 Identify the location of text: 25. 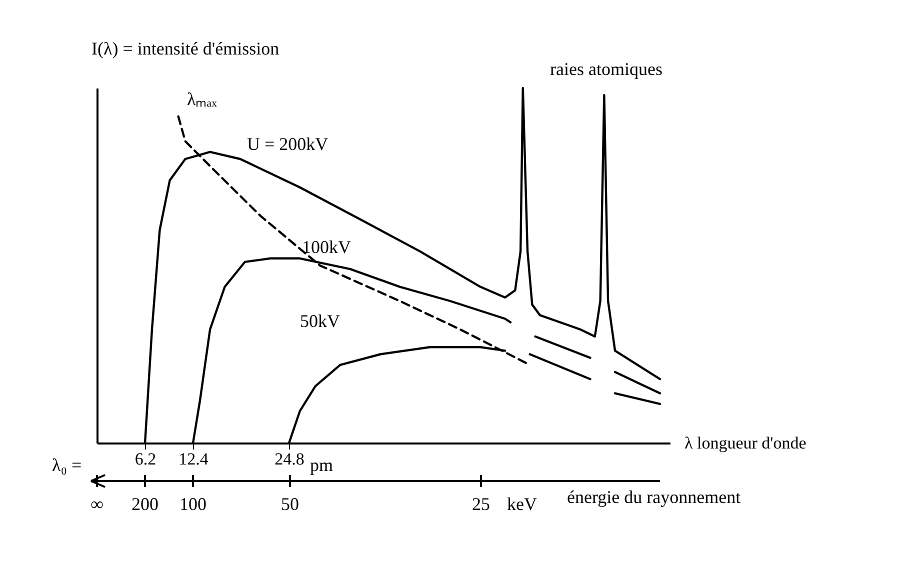
(481, 504).